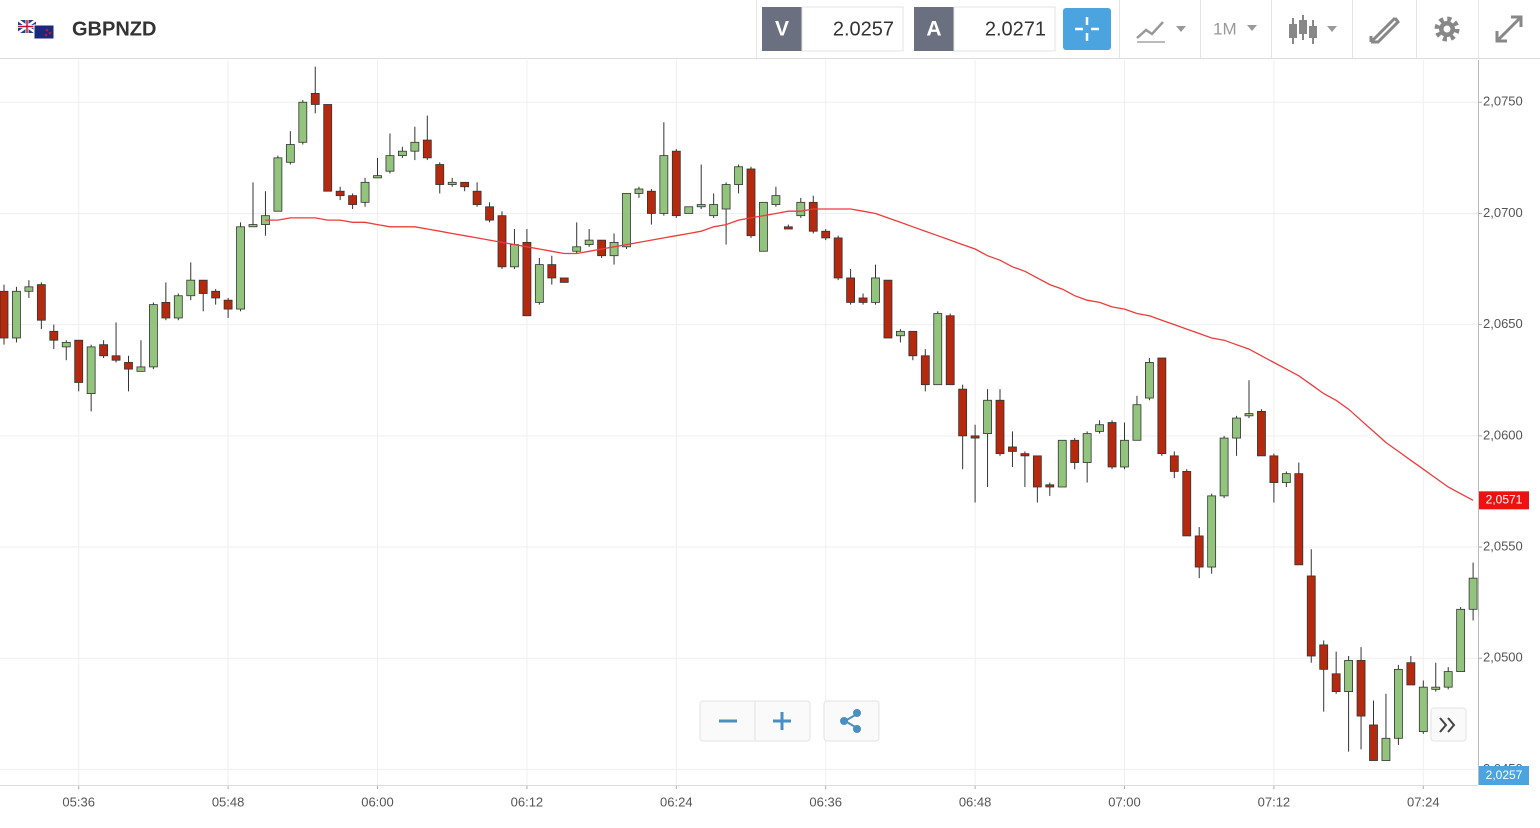 Image resolution: width=1540 pixels, height=828 pixels. Describe the element at coordinates (1509, 29) in the screenshot. I see `fullscreen-button` at that location.